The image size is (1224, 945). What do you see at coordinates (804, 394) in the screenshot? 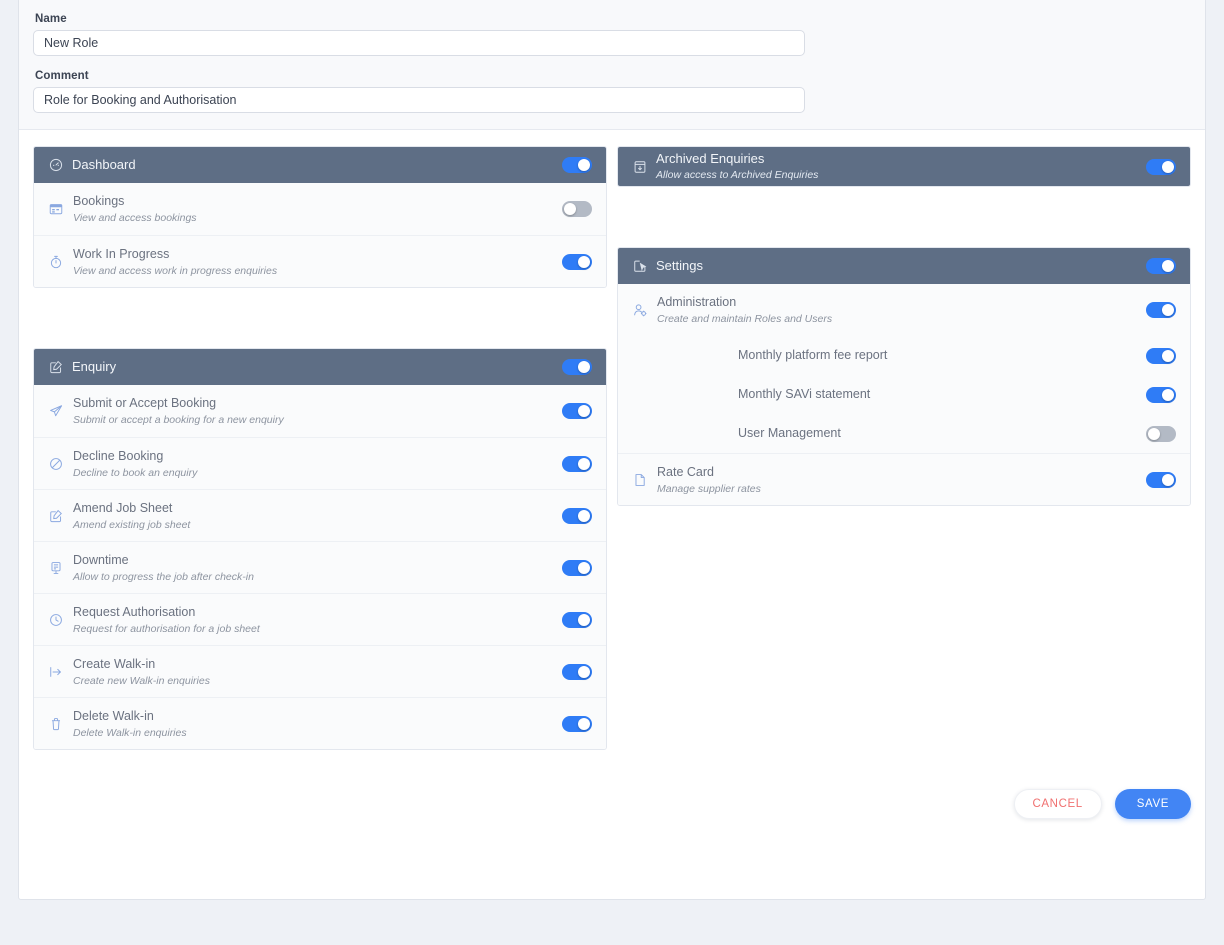
I see `permission-title: Monthly SAVi statement` at bounding box center [804, 394].